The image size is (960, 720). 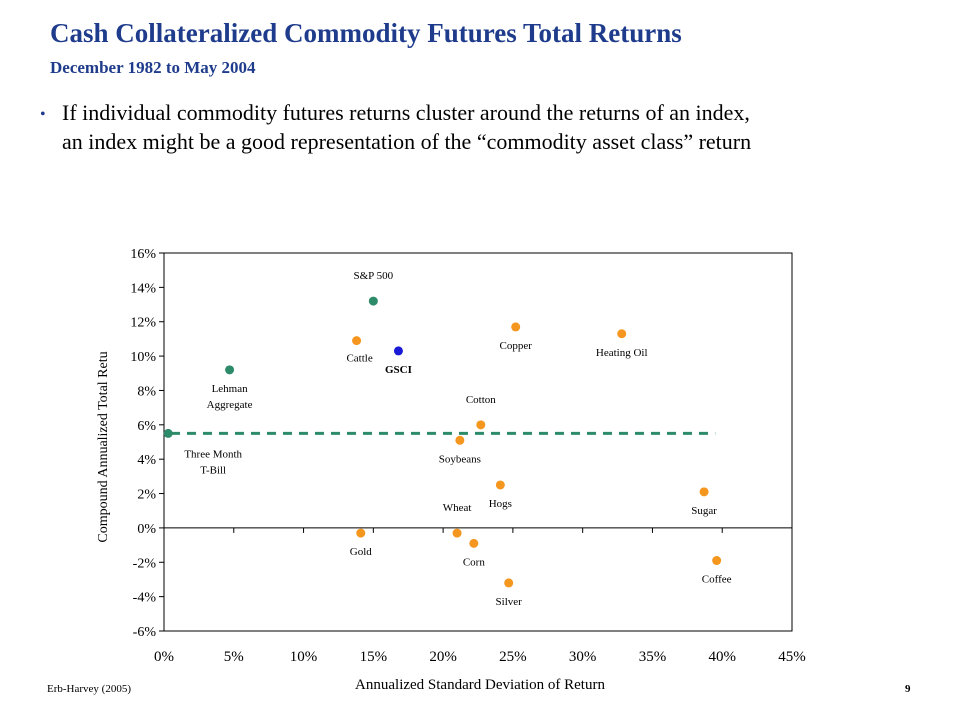 What do you see at coordinates (359, 359) in the screenshot?
I see `point-label-cattle: Cattle` at bounding box center [359, 359].